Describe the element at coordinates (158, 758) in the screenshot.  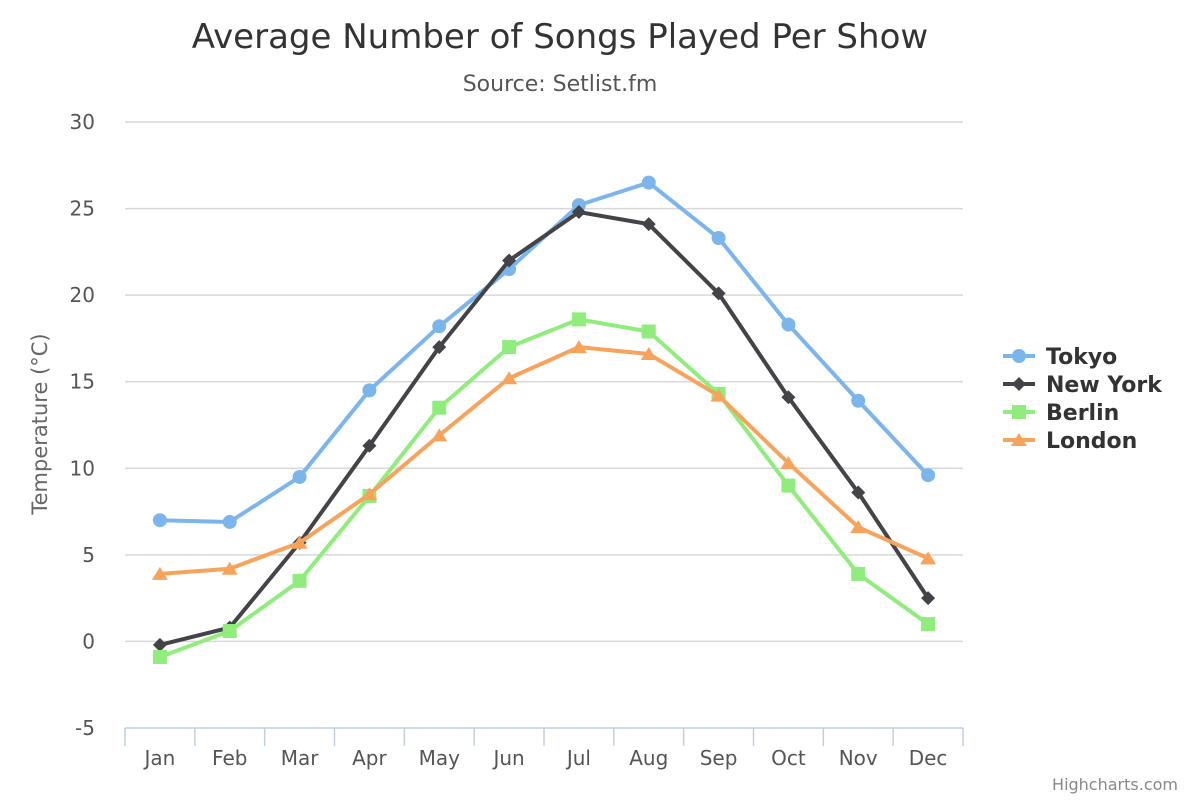
I see `x-tick-label: Jan` at that location.